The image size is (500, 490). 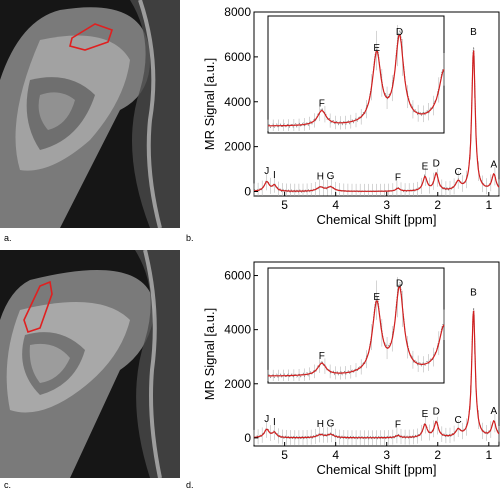 I want to click on inset-data-trace, so click(x=356, y=79).